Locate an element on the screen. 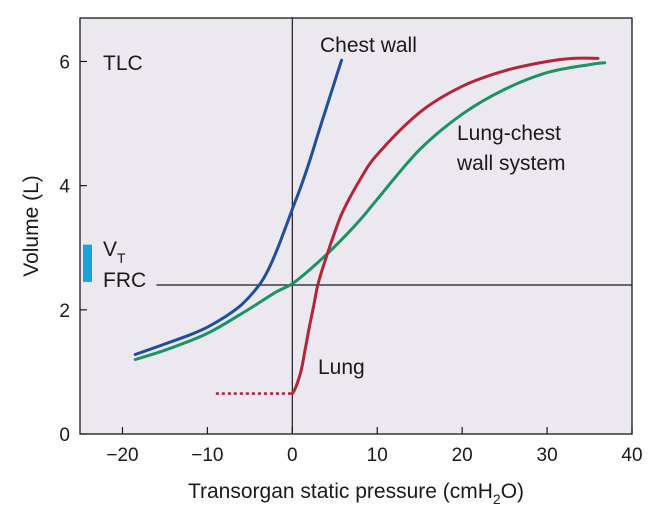  x-axis-title: Transorgan static pressure (cmH2O) is located at coordinates (356, 493).